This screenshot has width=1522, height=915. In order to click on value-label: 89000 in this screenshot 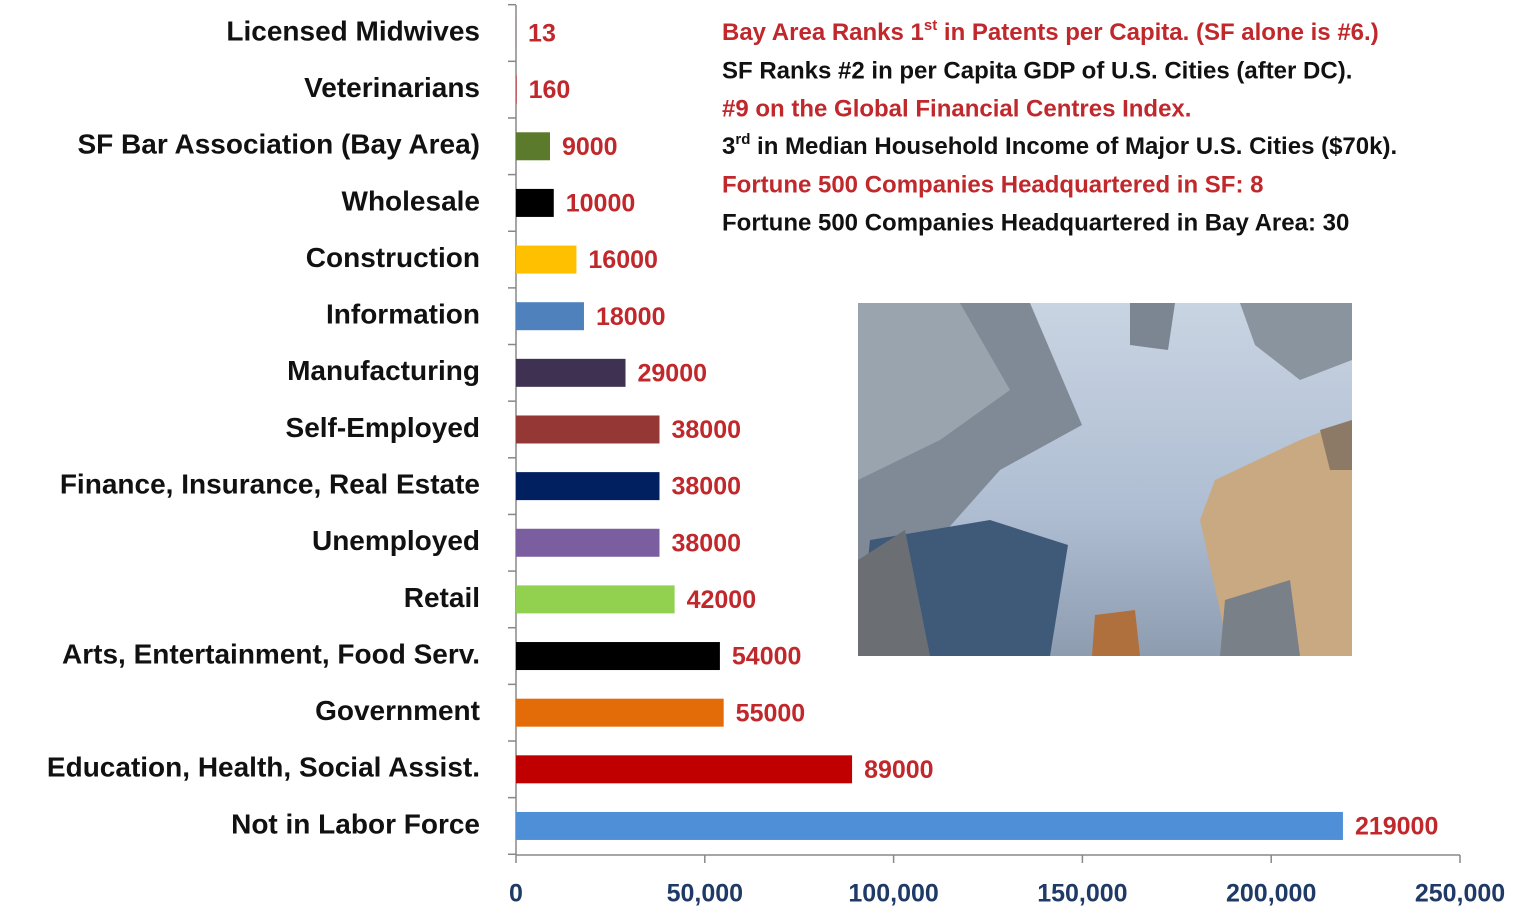, I will do `click(899, 770)`.